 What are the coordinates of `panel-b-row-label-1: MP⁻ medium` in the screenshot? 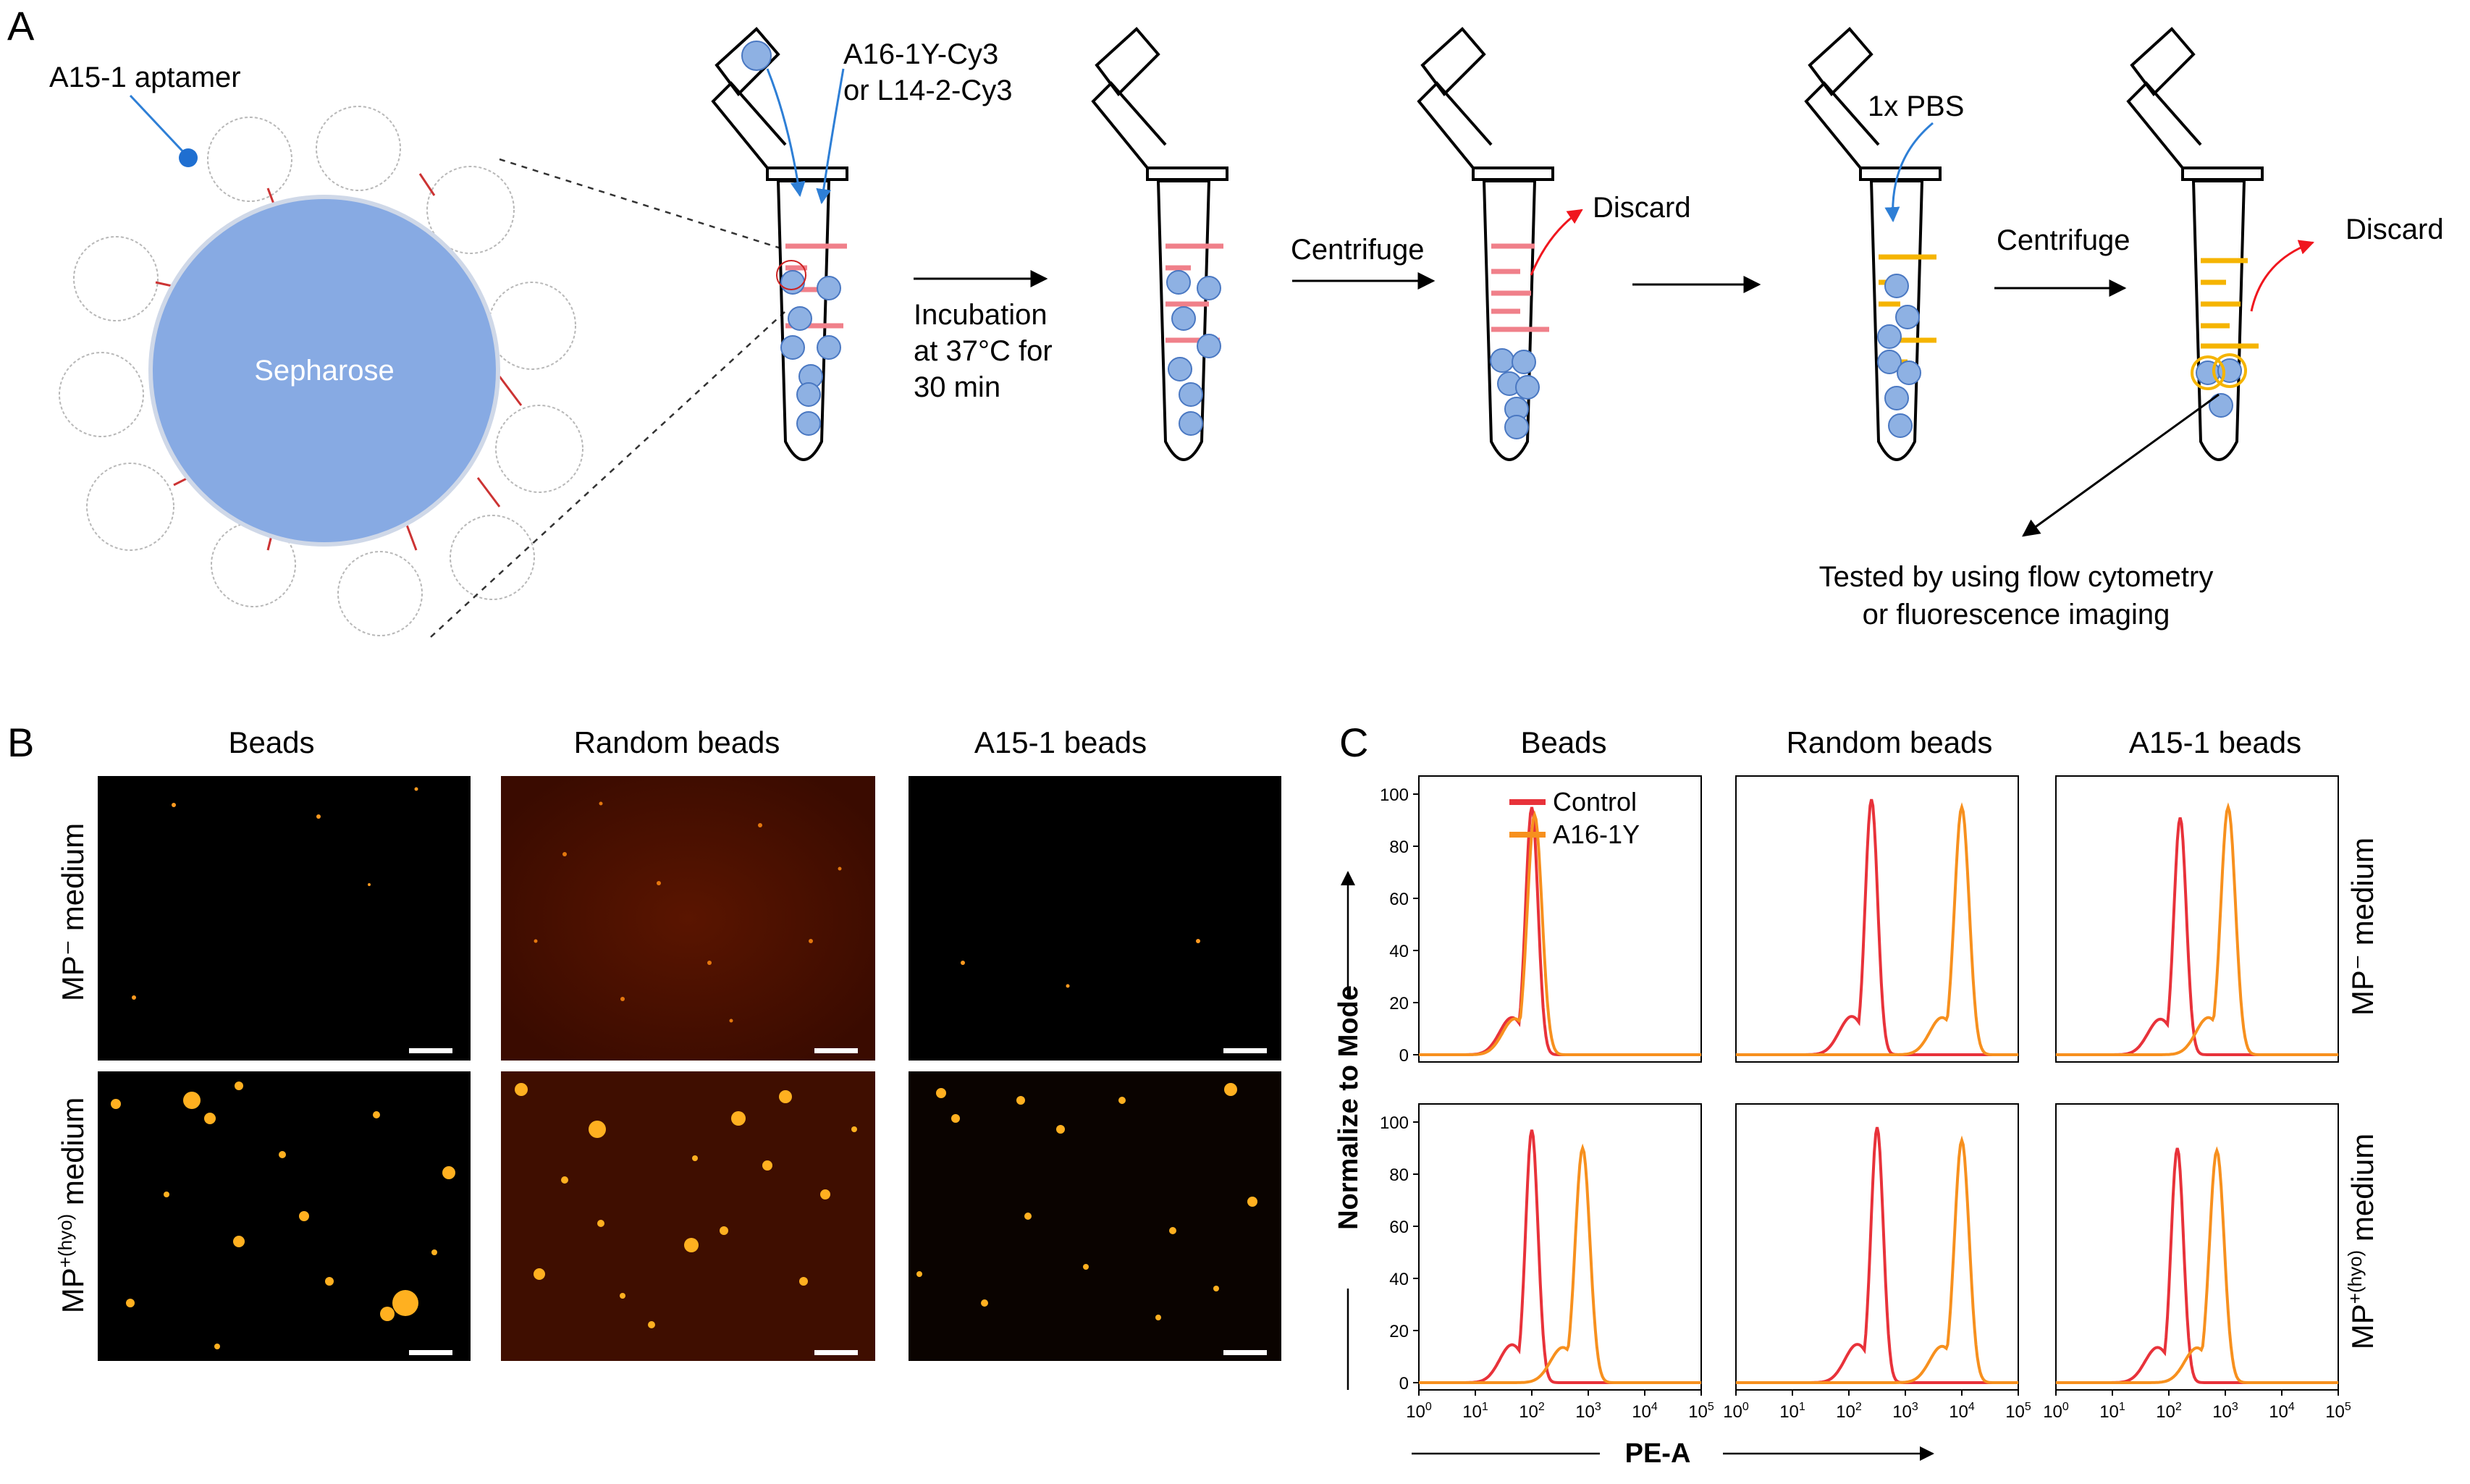 It's located at (73, 912).